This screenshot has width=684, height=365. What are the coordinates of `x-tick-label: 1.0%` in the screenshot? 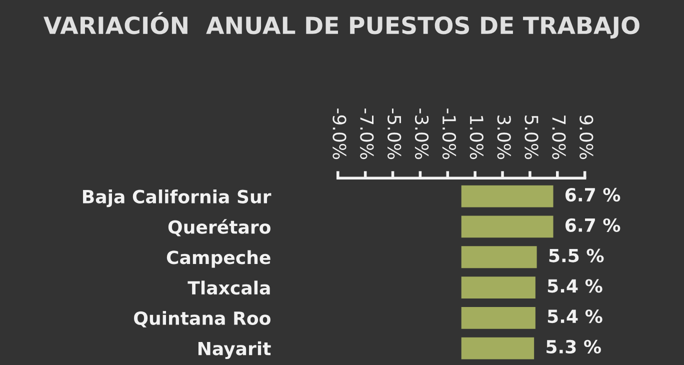 It's located at (477, 138).